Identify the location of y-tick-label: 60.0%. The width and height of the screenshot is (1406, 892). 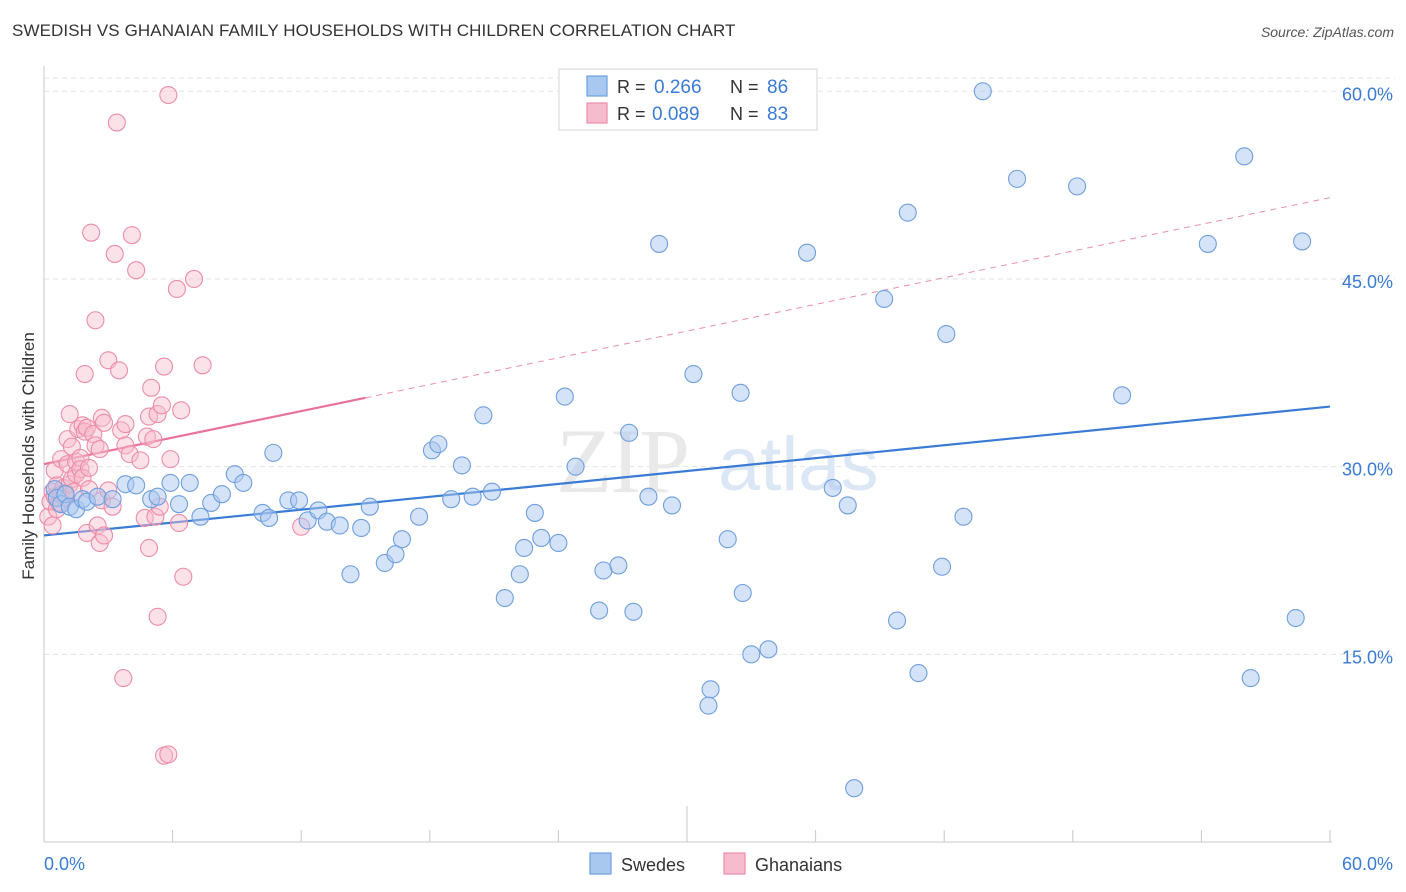
(1367, 94).